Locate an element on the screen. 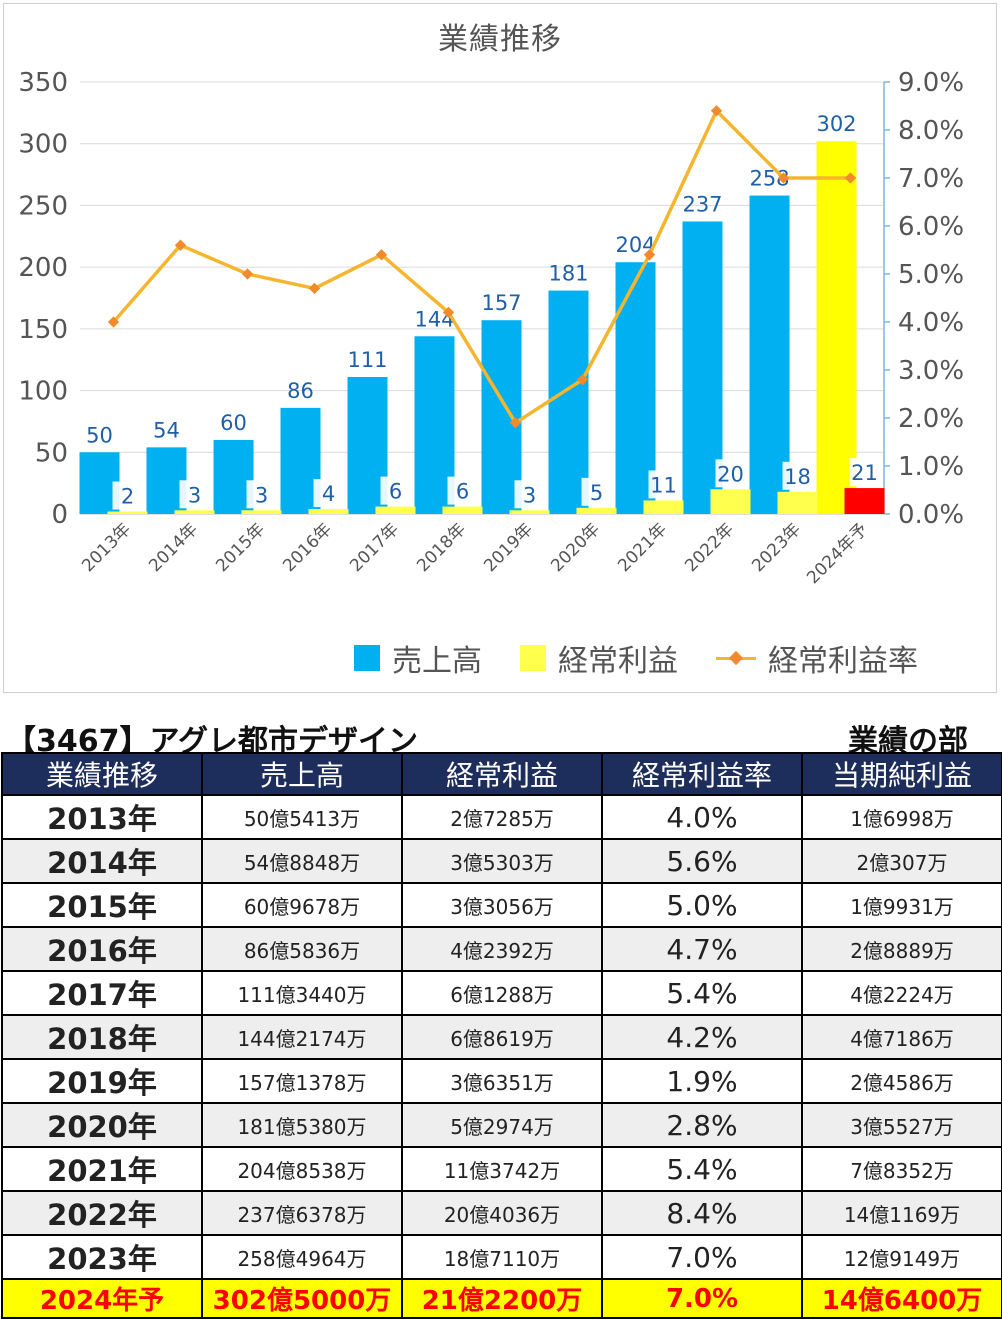 This screenshot has height=1319, width=1002. table-row: 2015年 60億9678万 3億3056万 5.0% 1億9931万 is located at coordinates (501, 905).